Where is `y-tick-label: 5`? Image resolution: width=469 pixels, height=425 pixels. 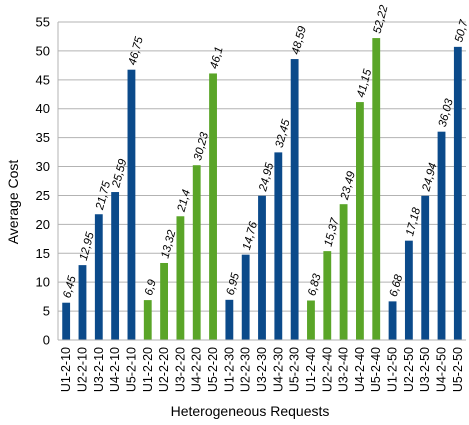 y-tick-label: 5 is located at coordinates (46, 311).